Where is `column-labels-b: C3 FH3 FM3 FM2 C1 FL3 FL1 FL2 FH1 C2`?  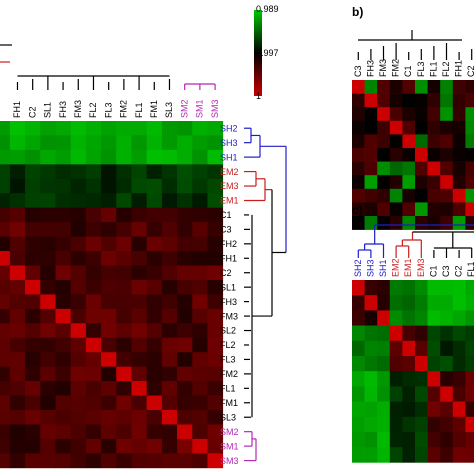 column-labels-b: C3 FH3 FM3 FM2 C1 FL3 FL1 FL2 FH1 C2 is located at coordinates (413, 68).